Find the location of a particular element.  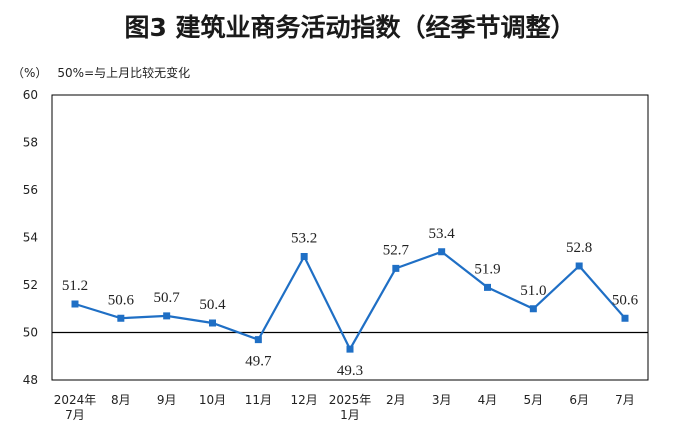

y-axis-ticks: 48 50 52 54 56 58 60 is located at coordinates (30, 237).